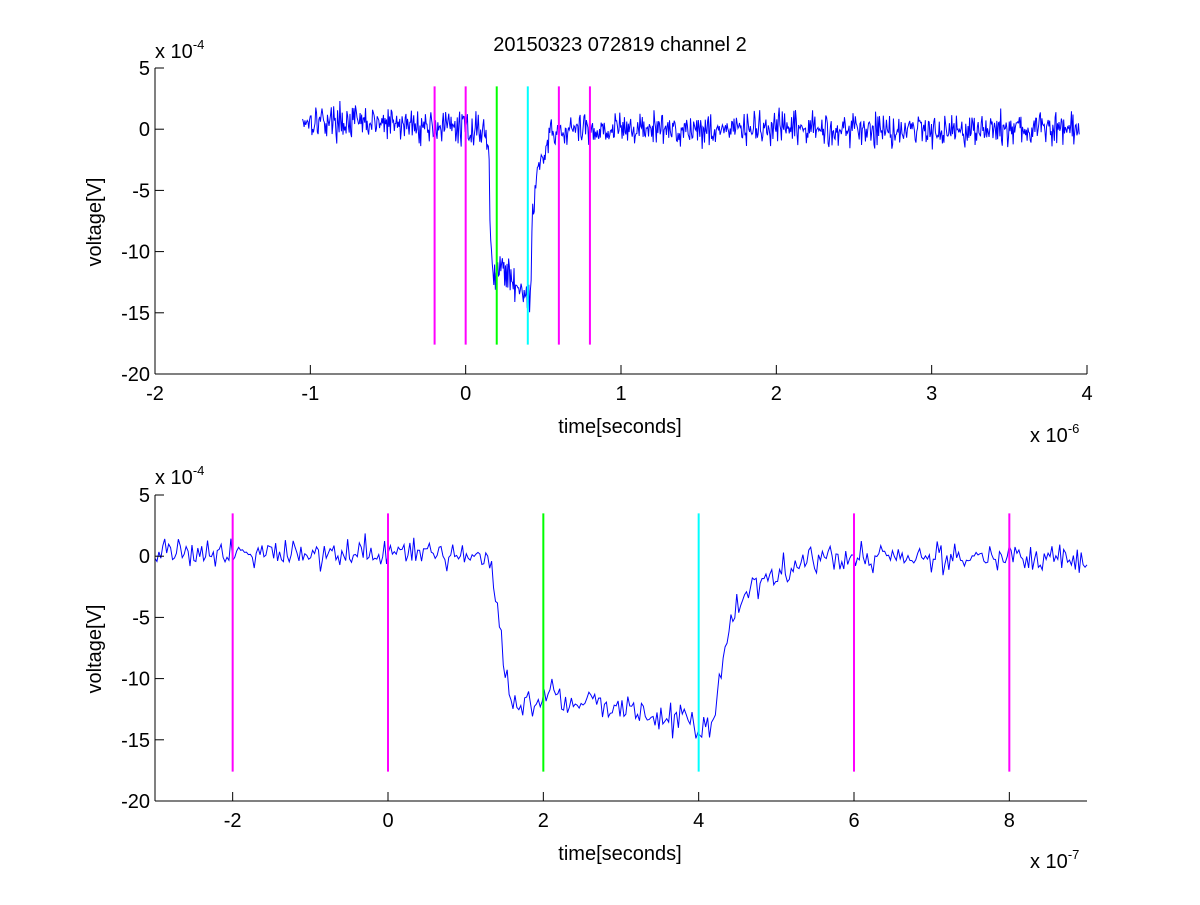 This screenshot has width=1200, height=905. I want to click on top-y-exponent-power: -4, so click(199, 44).